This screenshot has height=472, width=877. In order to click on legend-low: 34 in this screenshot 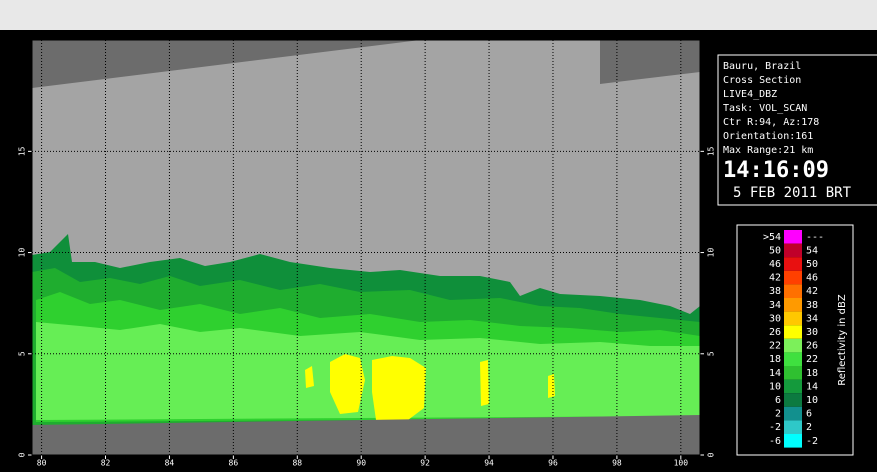, I will do `click(775, 305)`.